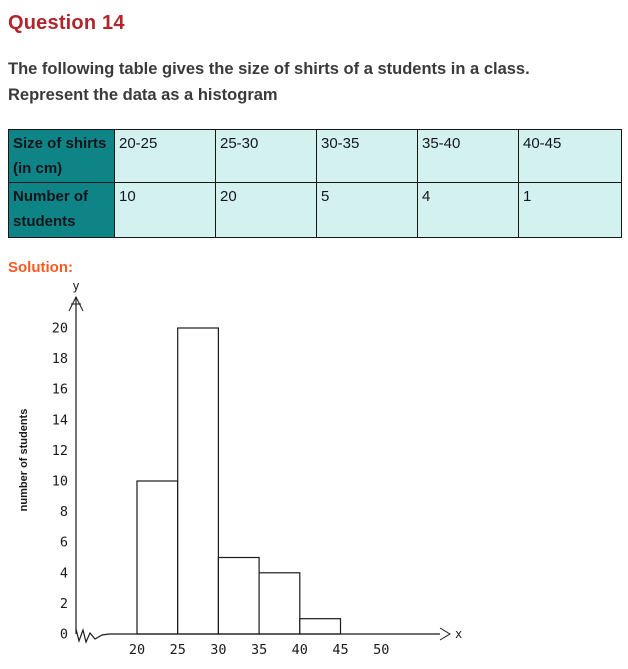 Image resolution: width=628 pixels, height=669 pixels. Describe the element at coordinates (60, 390) in the screenshot. I see `y-tick-label: 16` at that location.